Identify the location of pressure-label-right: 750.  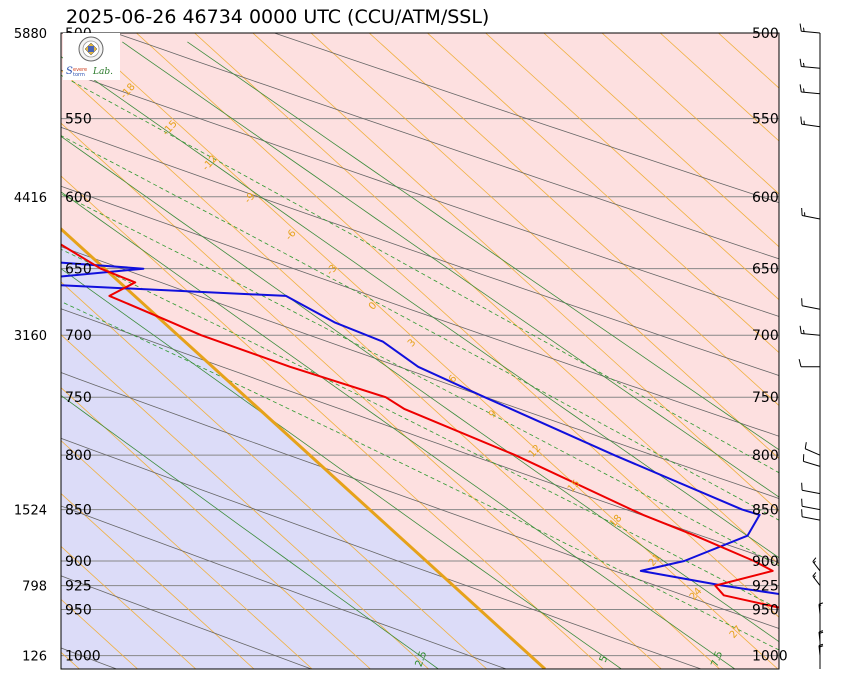
(765, 398).